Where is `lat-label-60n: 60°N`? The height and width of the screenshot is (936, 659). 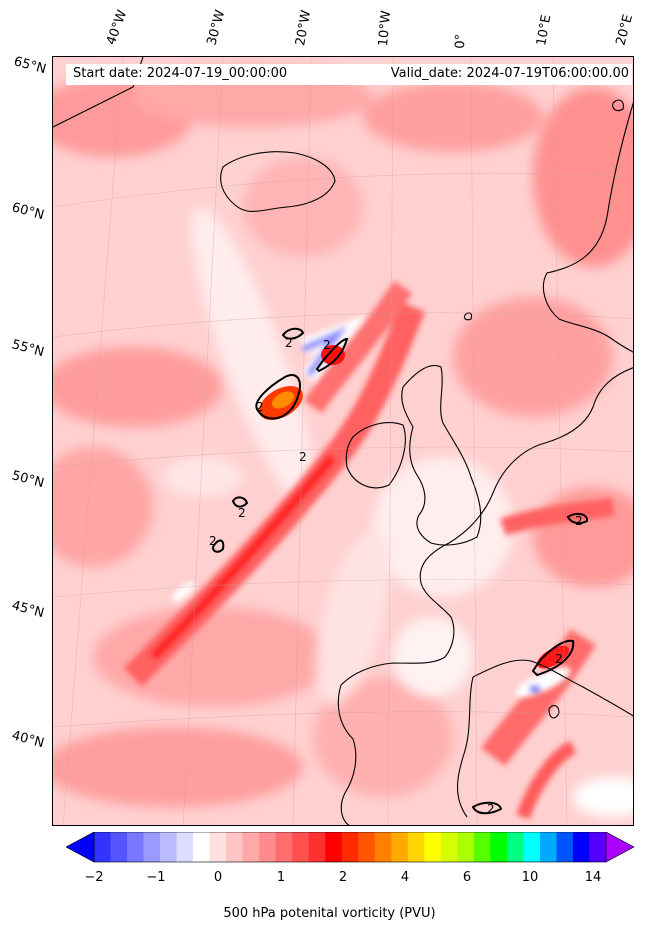 lat-label-60n: 60°N is located at coordinates (28, 212).